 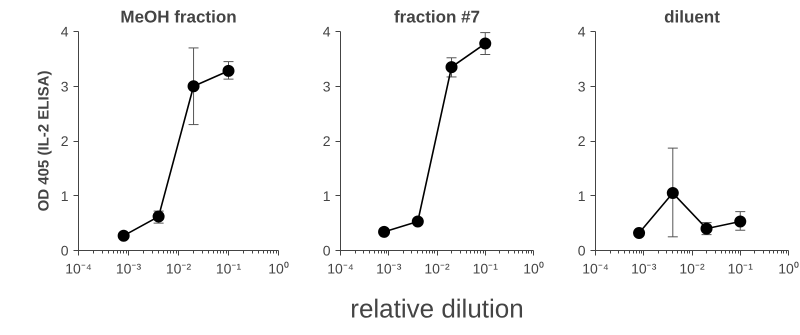 I want to click on chart-title: diluent, so click(x=692, y=17).